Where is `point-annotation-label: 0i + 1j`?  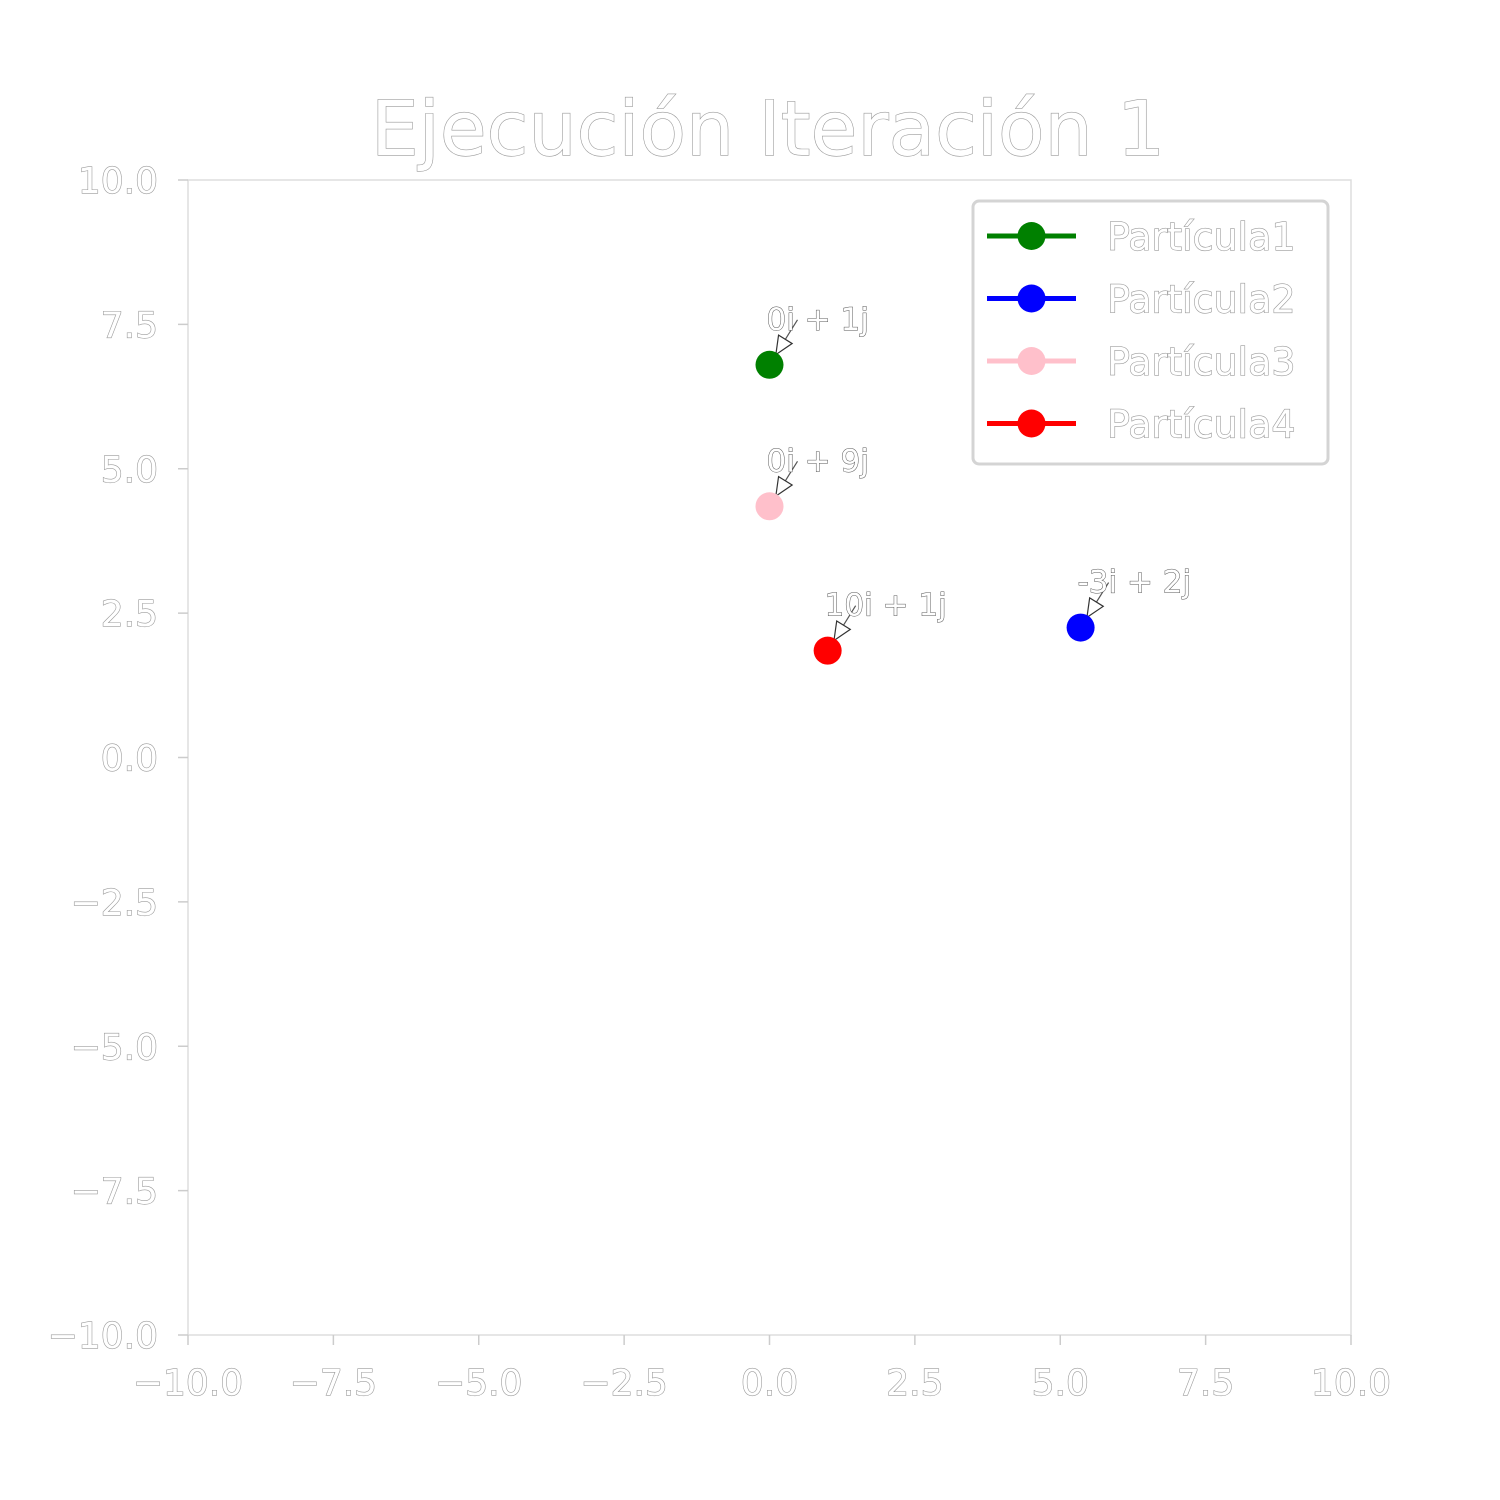
point-annotation-label: 0i + 1j is located at coordinates (818, 320).